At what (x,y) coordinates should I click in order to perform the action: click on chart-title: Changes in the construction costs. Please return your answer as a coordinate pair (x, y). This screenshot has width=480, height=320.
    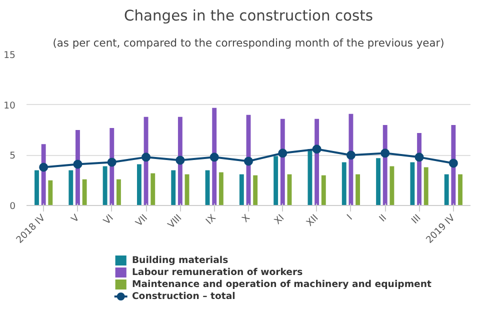
    Looking at the image, I should click on (249, 16).